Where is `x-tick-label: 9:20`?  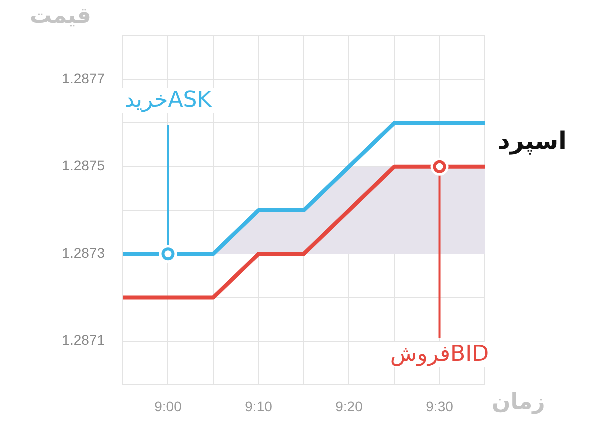 x-tick-label: 9:20 is located at coordinates (350, 406).